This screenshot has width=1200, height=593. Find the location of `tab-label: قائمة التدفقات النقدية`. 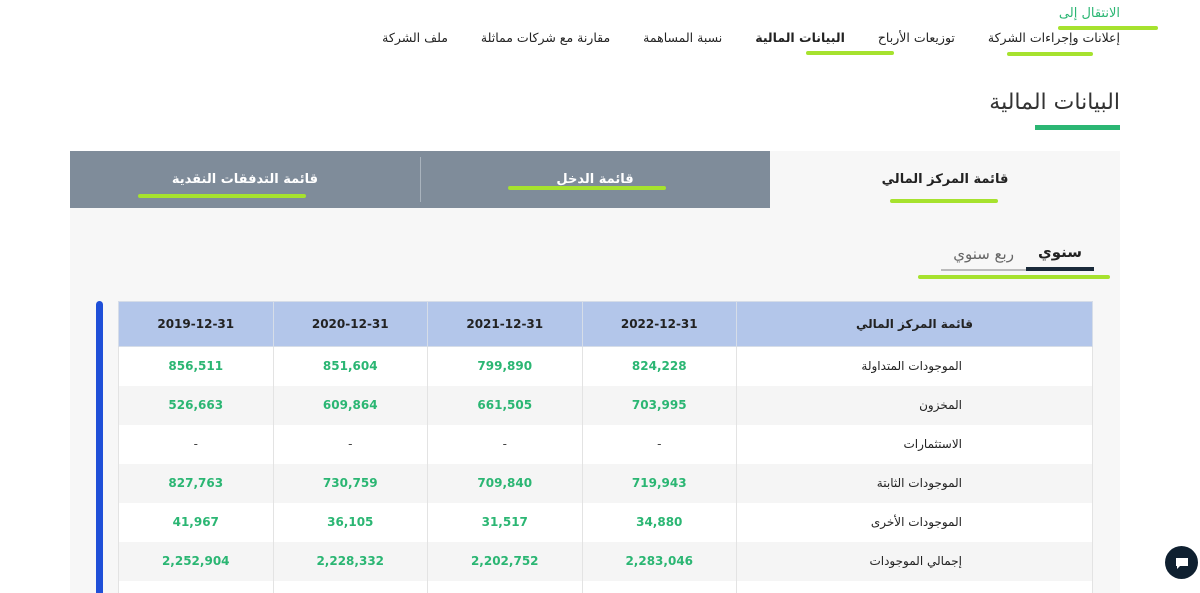

tab-label: قائمة التدفقات النقدية is located at coordinates (245, 179).